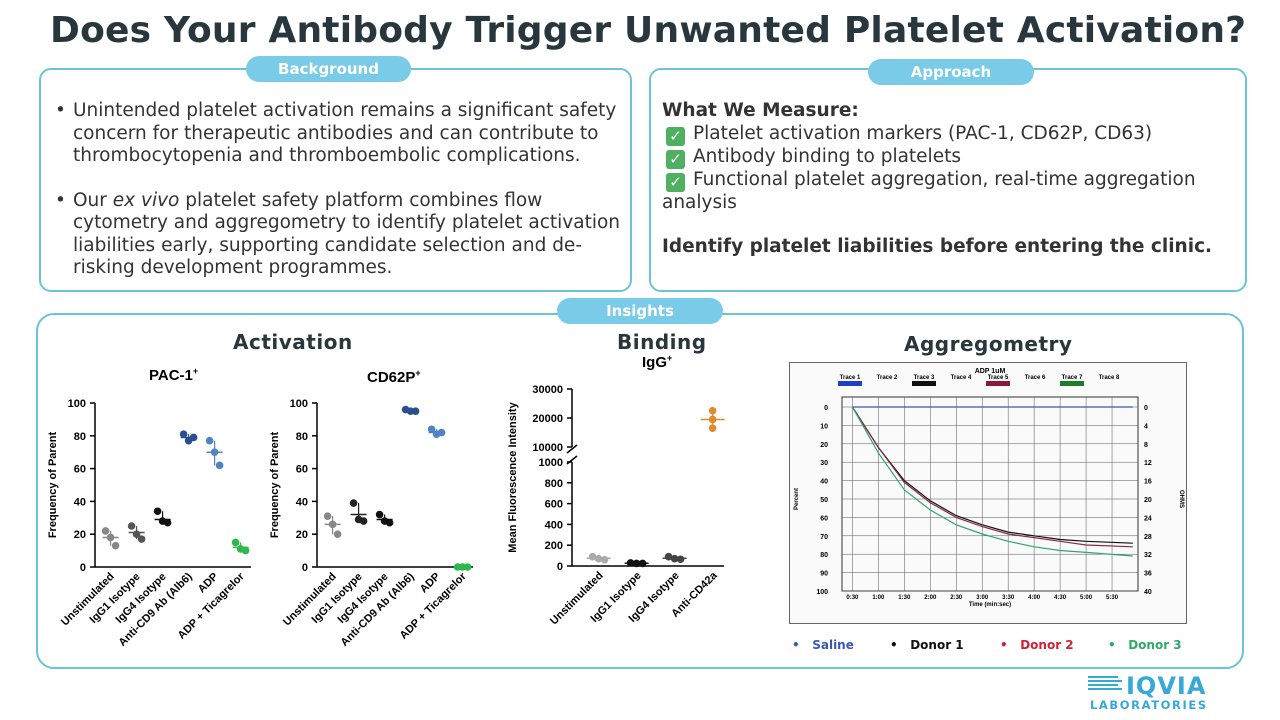  What do you see at coordinates (554, 484) in the screenshot?
I see `y-tick-label: 800` at bounding box center [554, 484].